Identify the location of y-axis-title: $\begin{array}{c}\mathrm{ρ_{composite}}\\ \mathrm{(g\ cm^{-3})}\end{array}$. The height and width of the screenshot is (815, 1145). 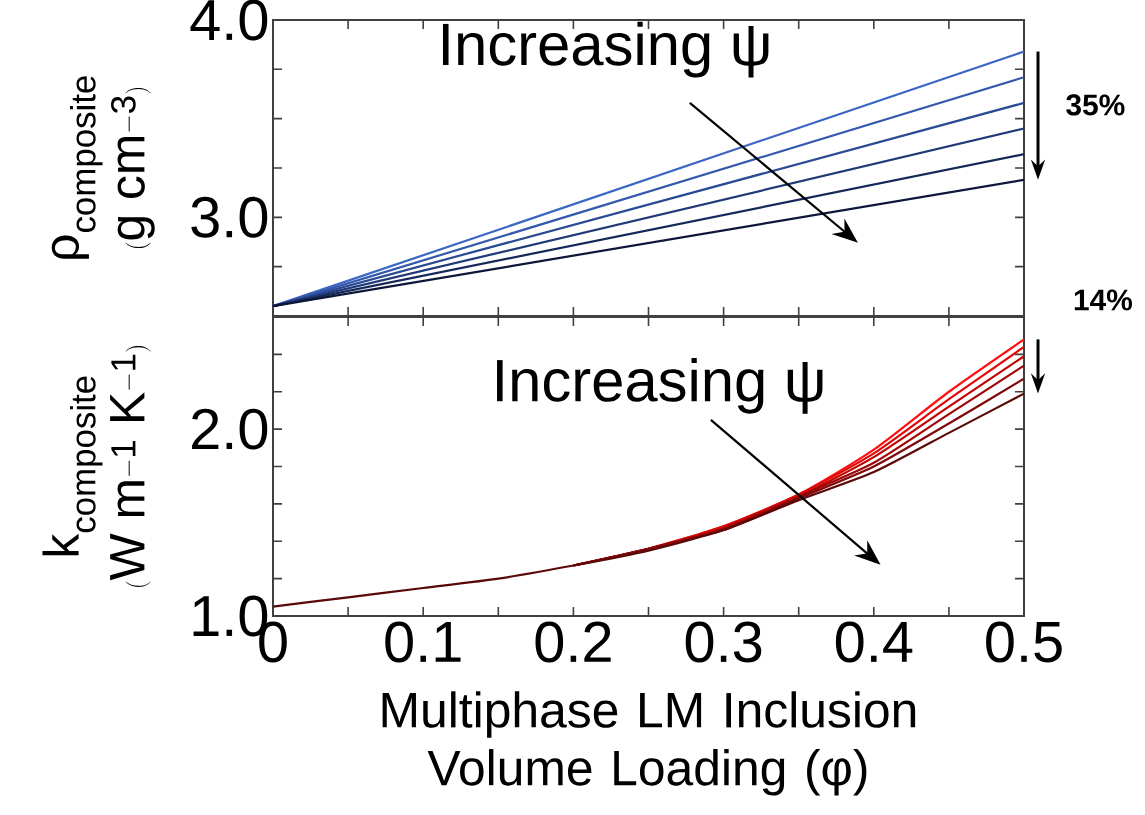
(103, 167).